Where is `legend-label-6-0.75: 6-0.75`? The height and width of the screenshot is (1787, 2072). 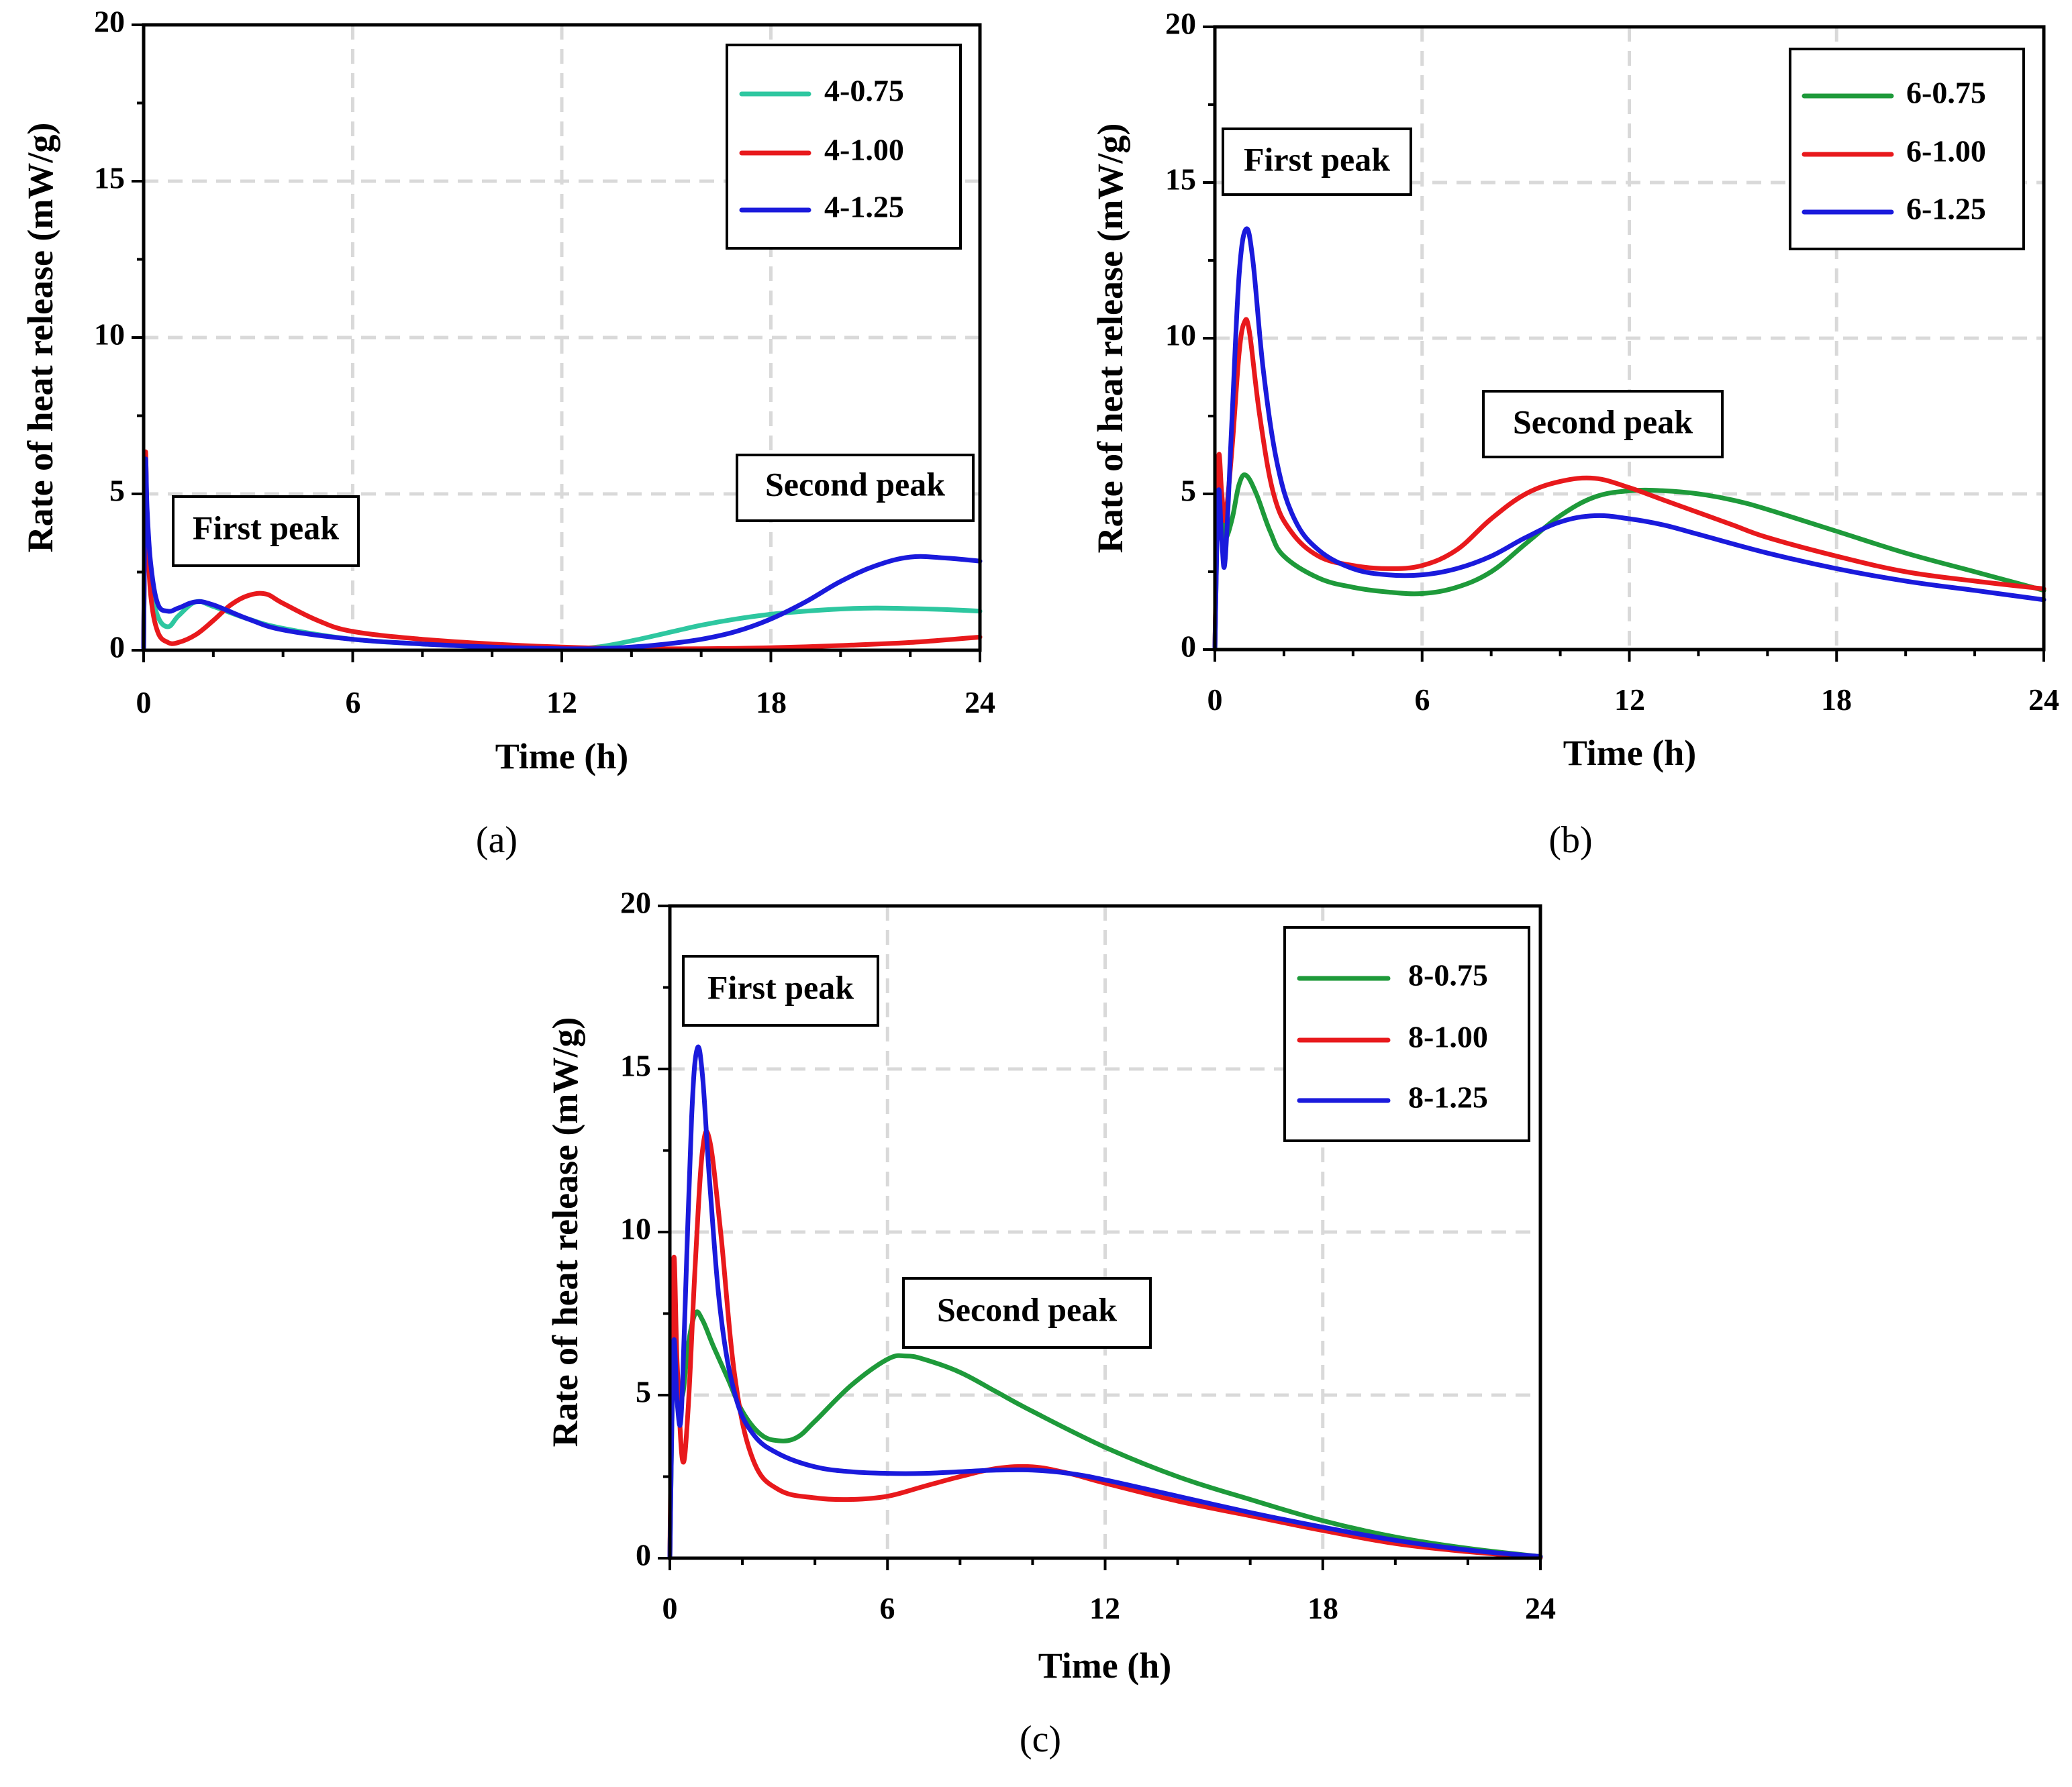 legend-label-6-0.75: 6-0.75 is located at coordinates (1946, 93).